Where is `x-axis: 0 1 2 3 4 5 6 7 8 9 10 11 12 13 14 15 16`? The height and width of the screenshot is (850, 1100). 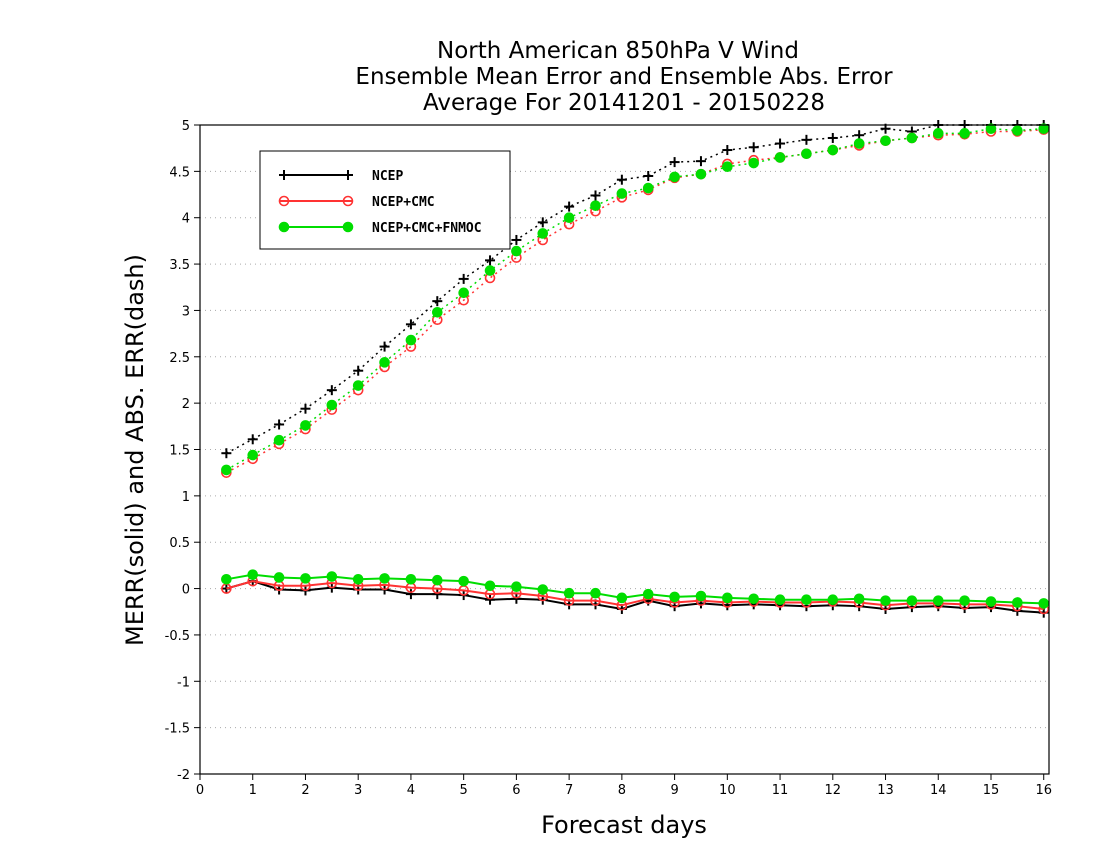
x-axis: 0 1 2 3 4 5 6 7 8 9 10 11 12 13 14 15 16 is located at coordinates (624, 786).